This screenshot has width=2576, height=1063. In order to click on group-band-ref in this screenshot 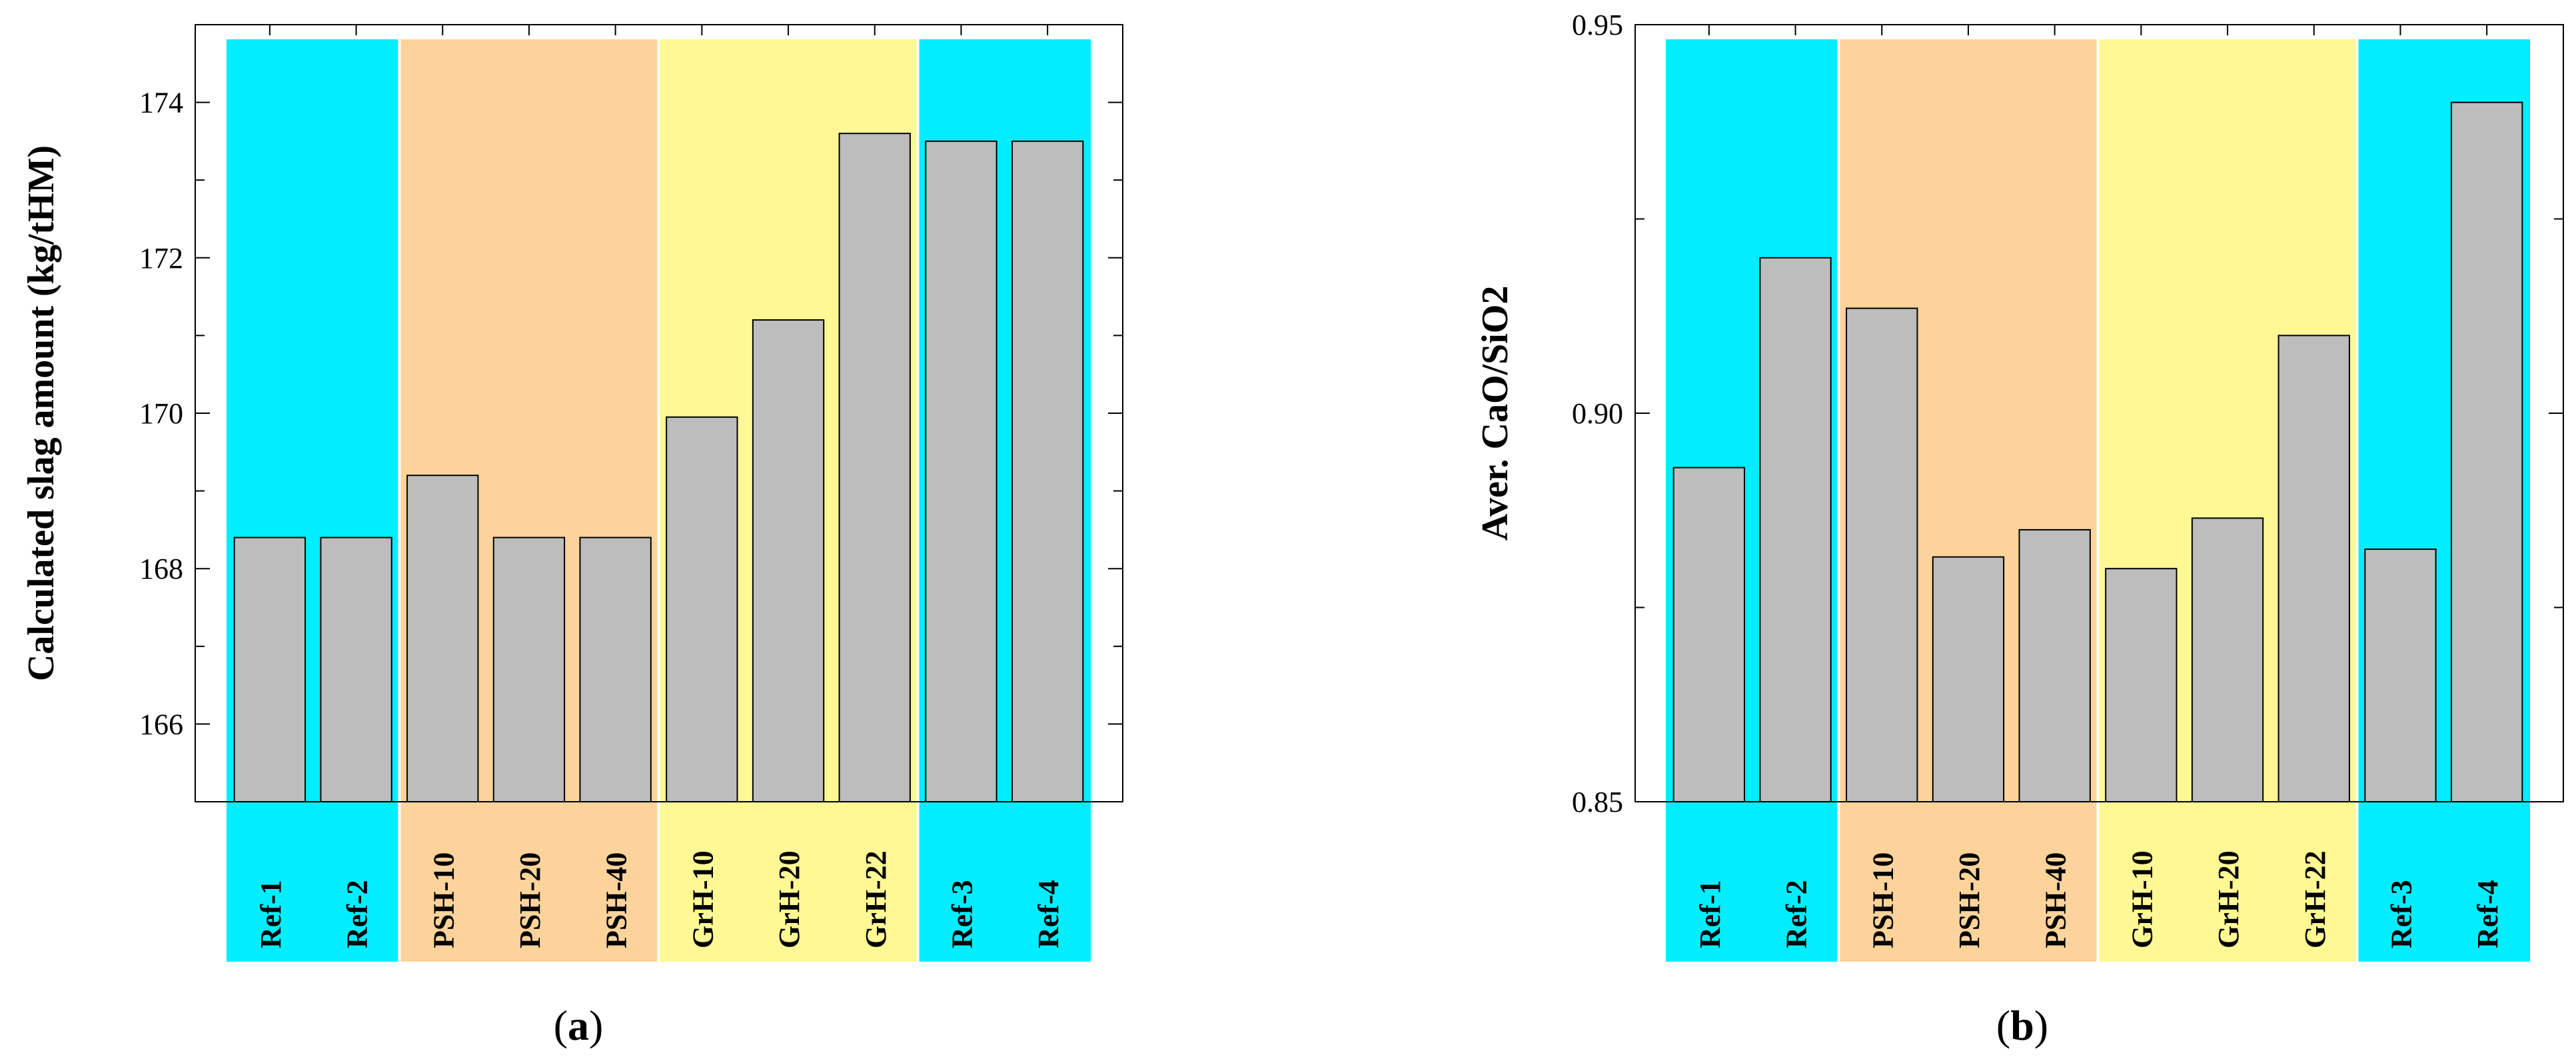, I will do `click(312, 500)`.